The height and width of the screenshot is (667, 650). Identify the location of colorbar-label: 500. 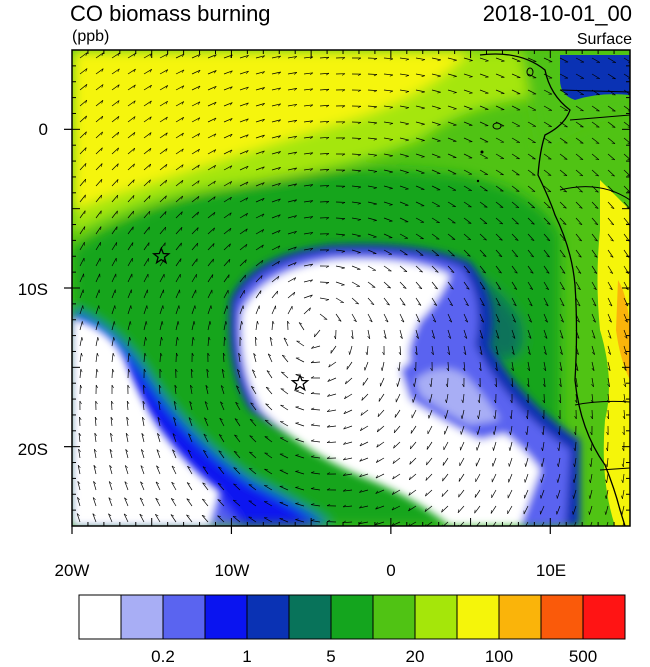
(583, 656).